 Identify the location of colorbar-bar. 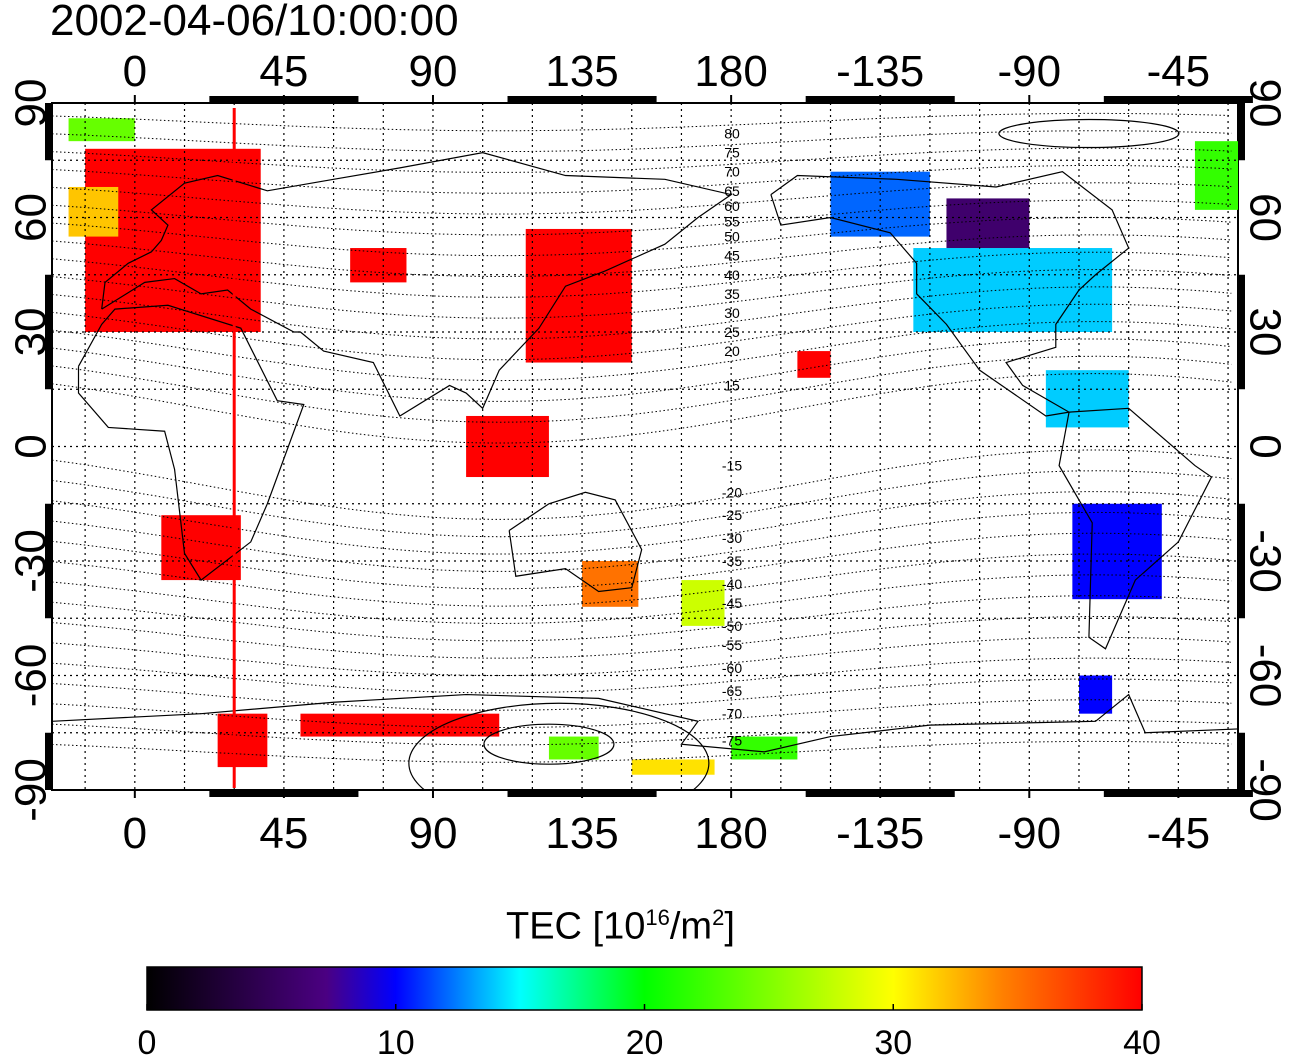
(644, 988).